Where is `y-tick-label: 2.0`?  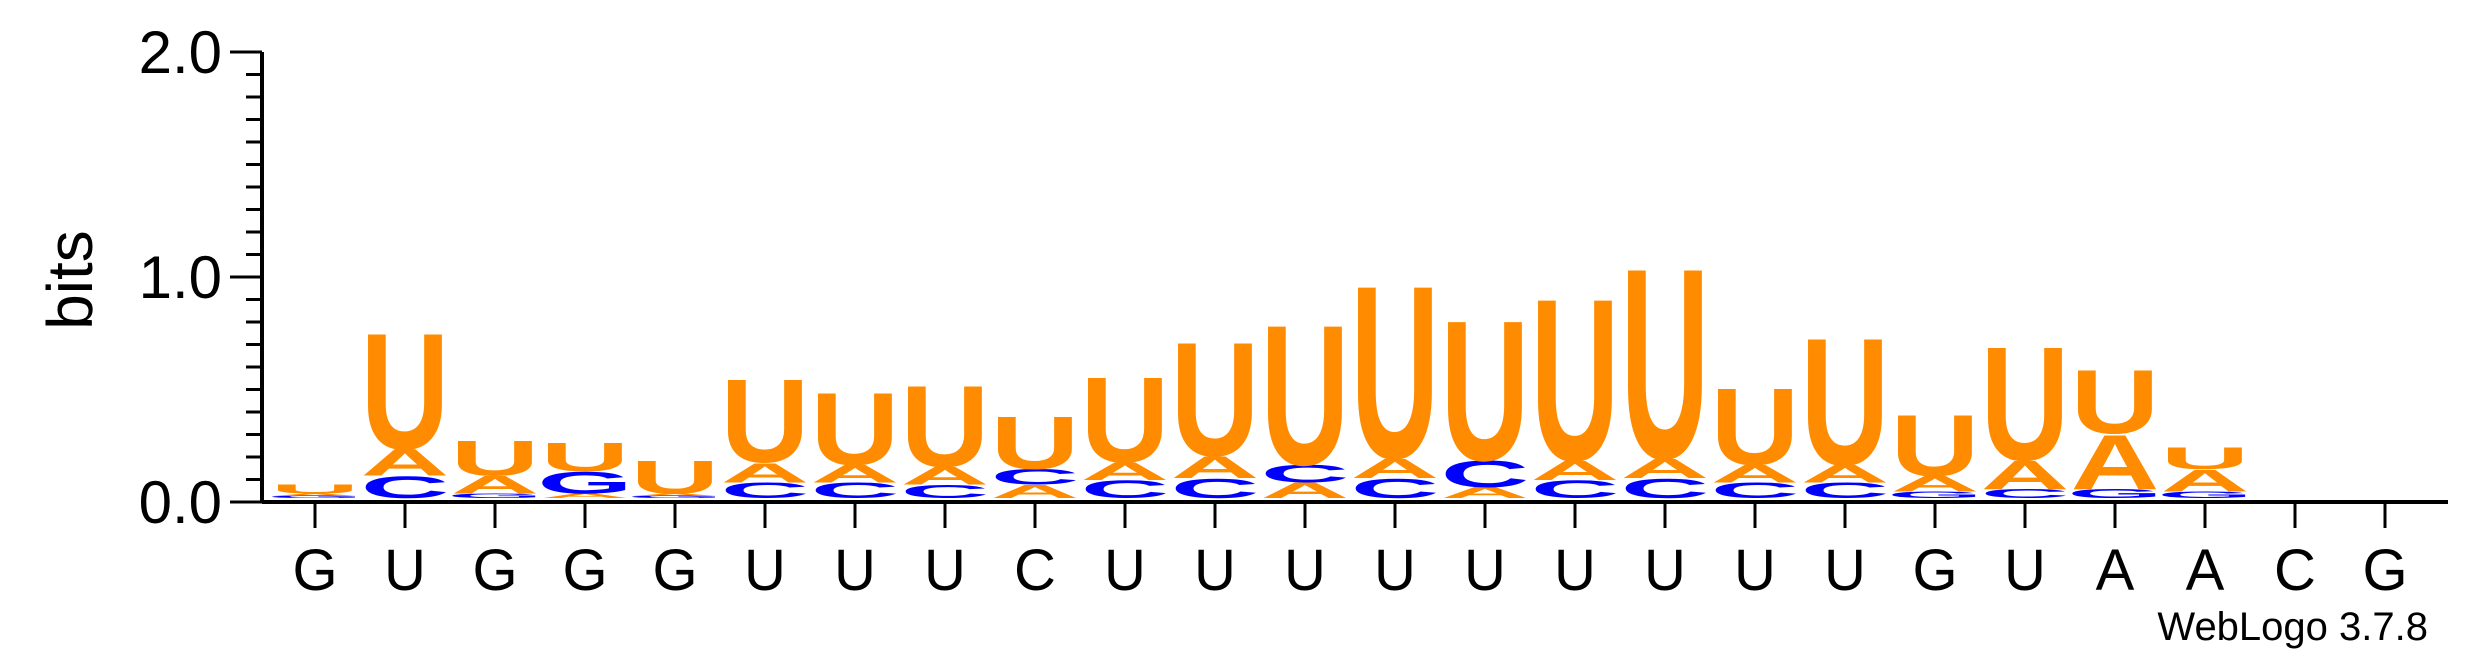 y-tick-label: 2.0 is located at coordinates (180, 52).